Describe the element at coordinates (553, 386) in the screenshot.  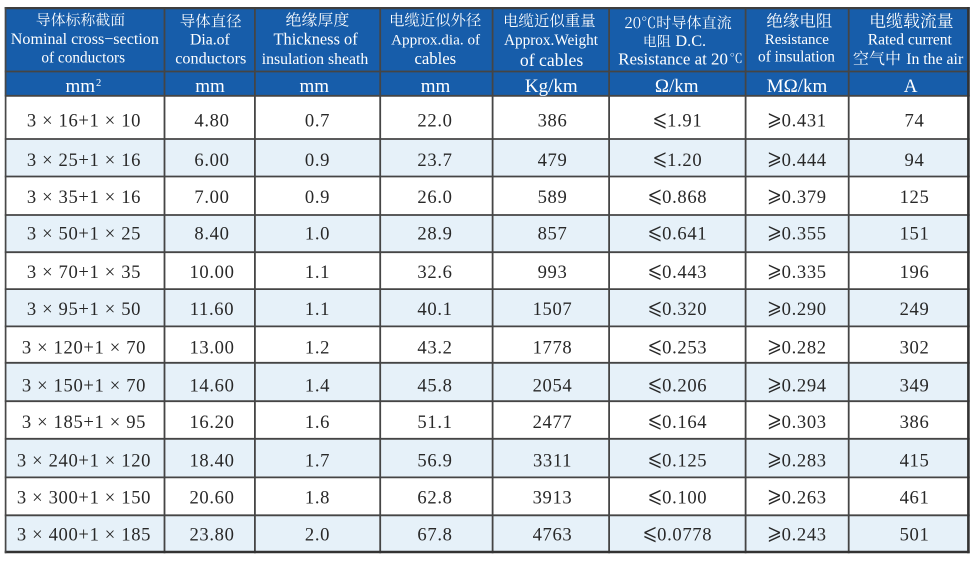
I see `svg-text: 2054` at that location.